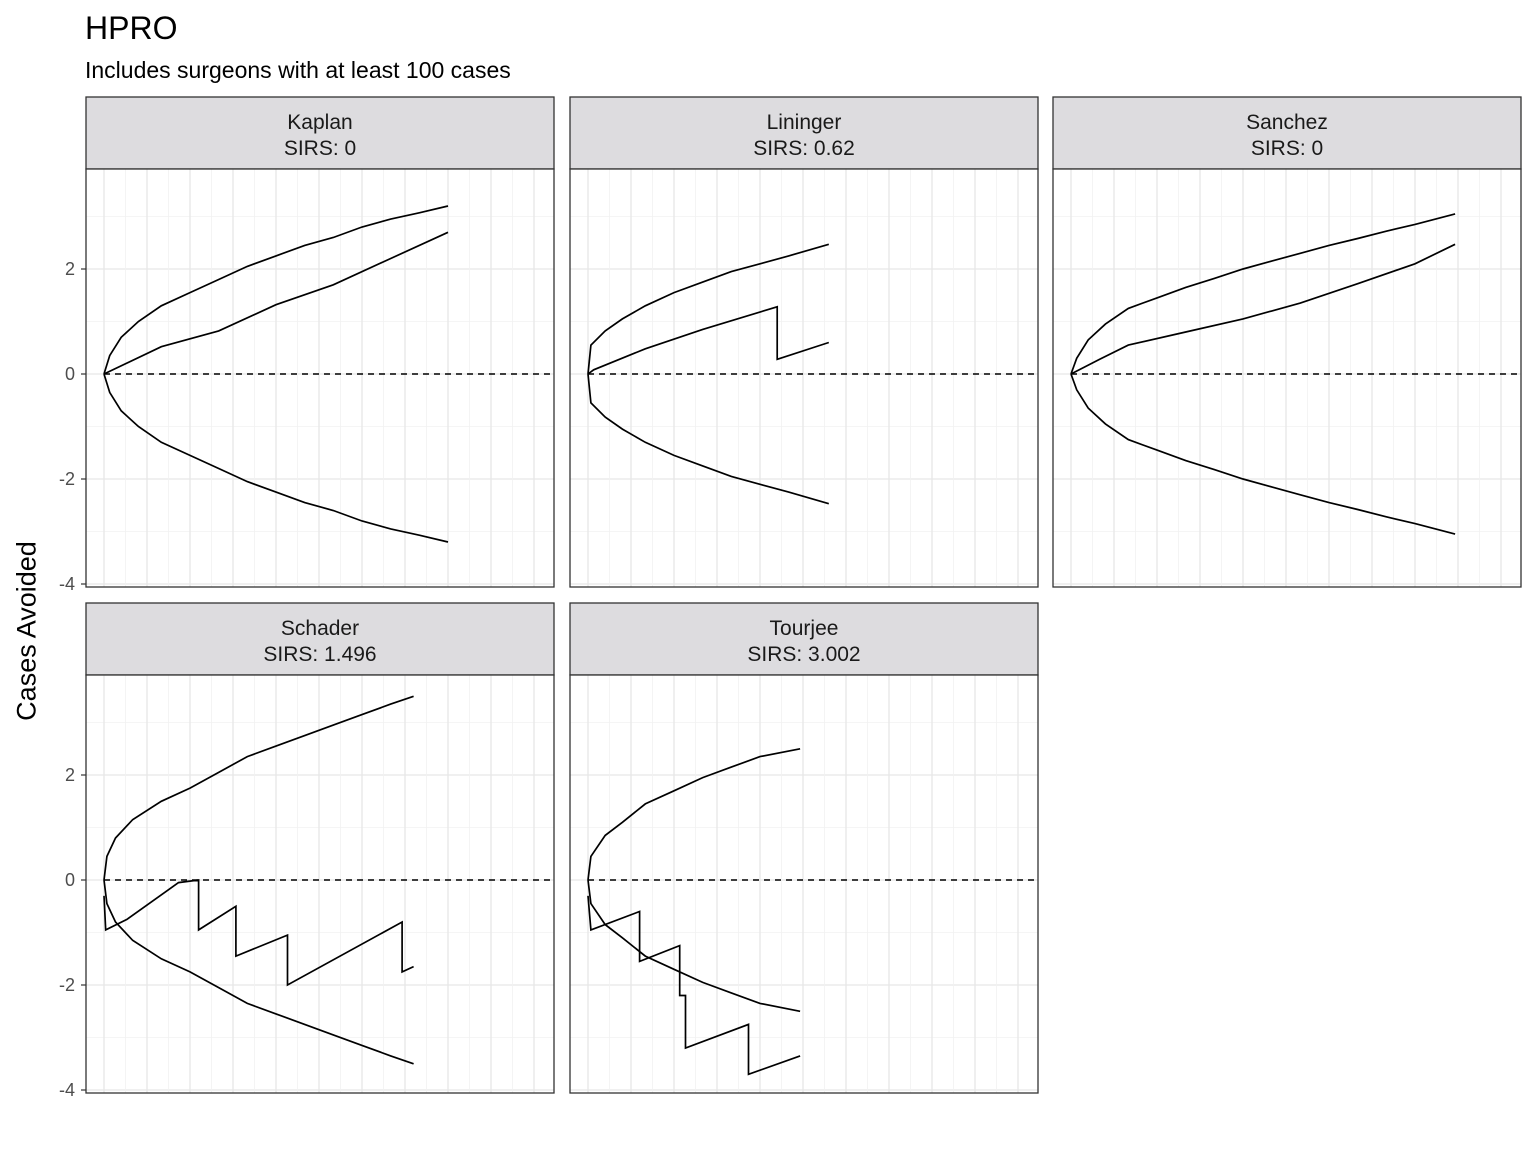  What do you see at coordinates (804, 122) in the screenshot?
I see `panel-name: Lininger` at bounding box center [804, 122].